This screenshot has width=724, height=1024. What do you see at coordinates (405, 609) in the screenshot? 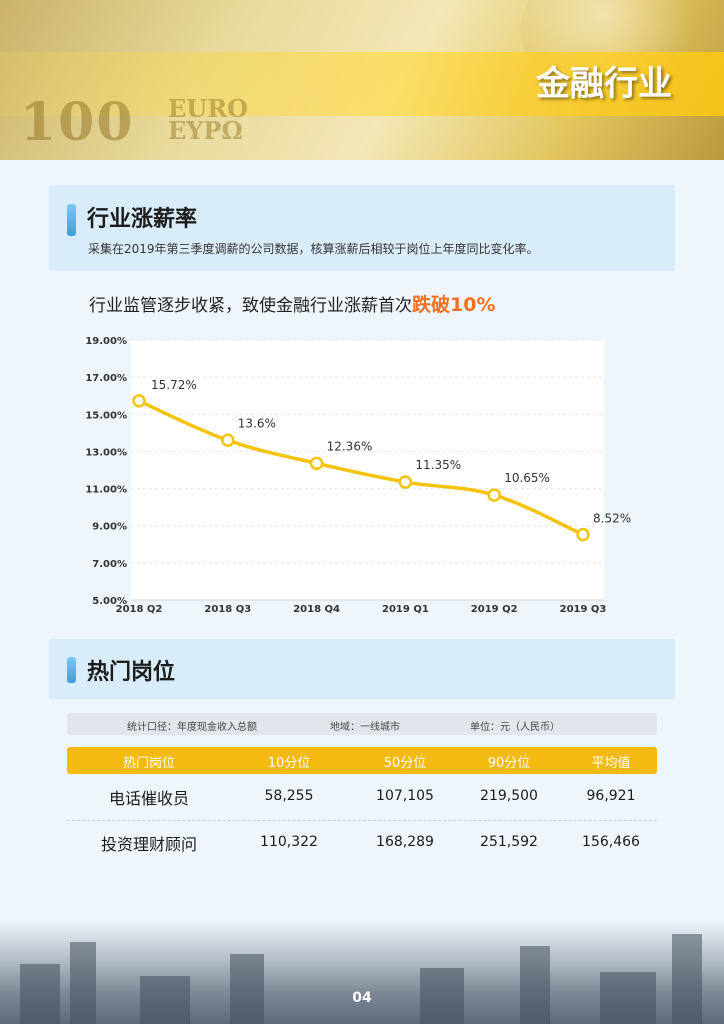
I see `x-tick-label: 2019 Q1` at bounding box center [405, 609].